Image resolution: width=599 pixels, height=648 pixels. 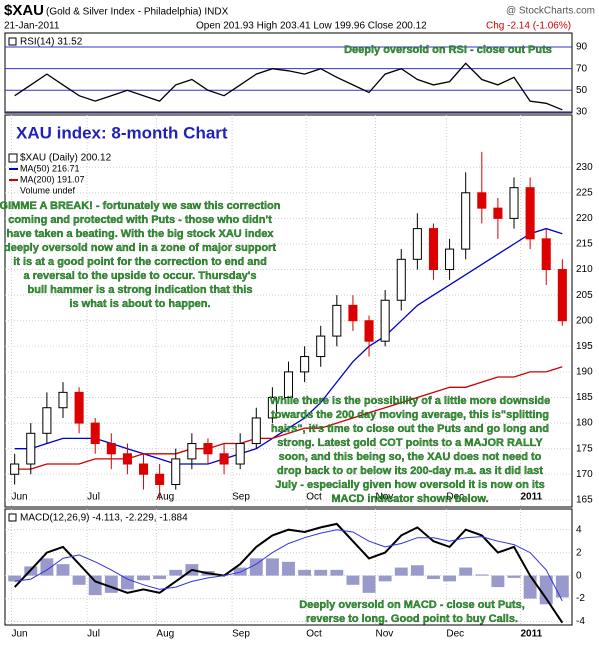 I want to click on y-tick-label: 50, so click(x=582, y=90).